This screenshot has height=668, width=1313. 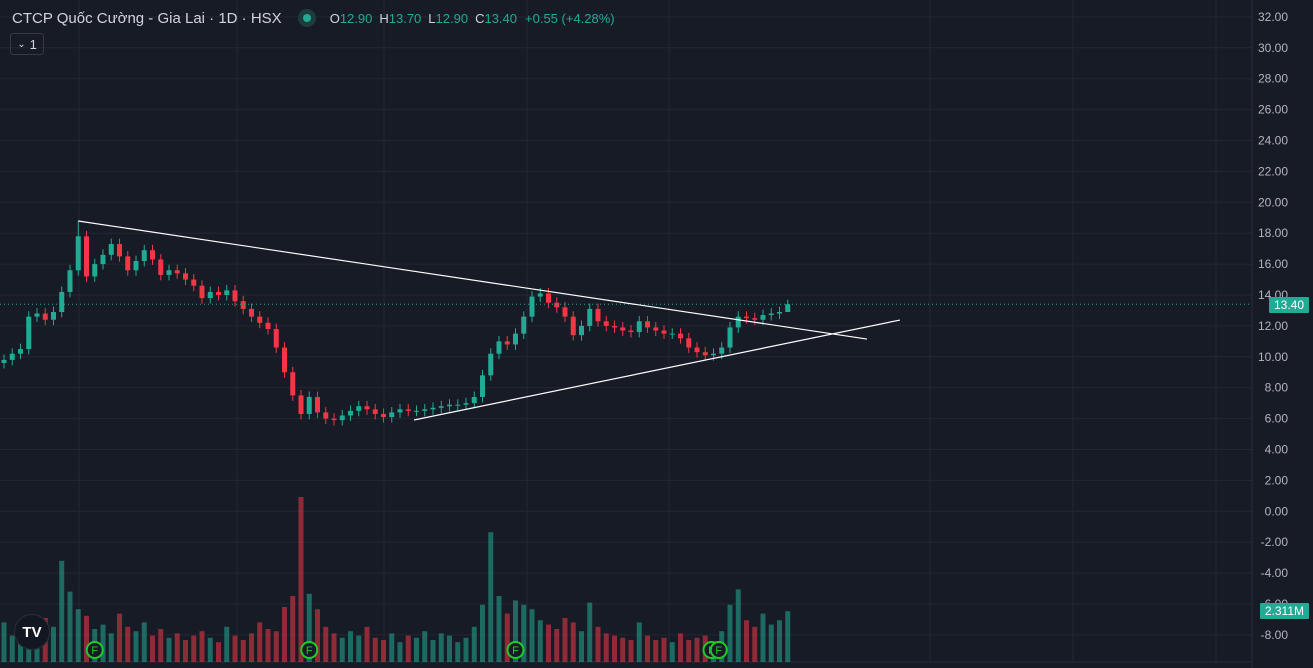 I want to click on tradingview-logo: TV, so click(x=32, y=632).